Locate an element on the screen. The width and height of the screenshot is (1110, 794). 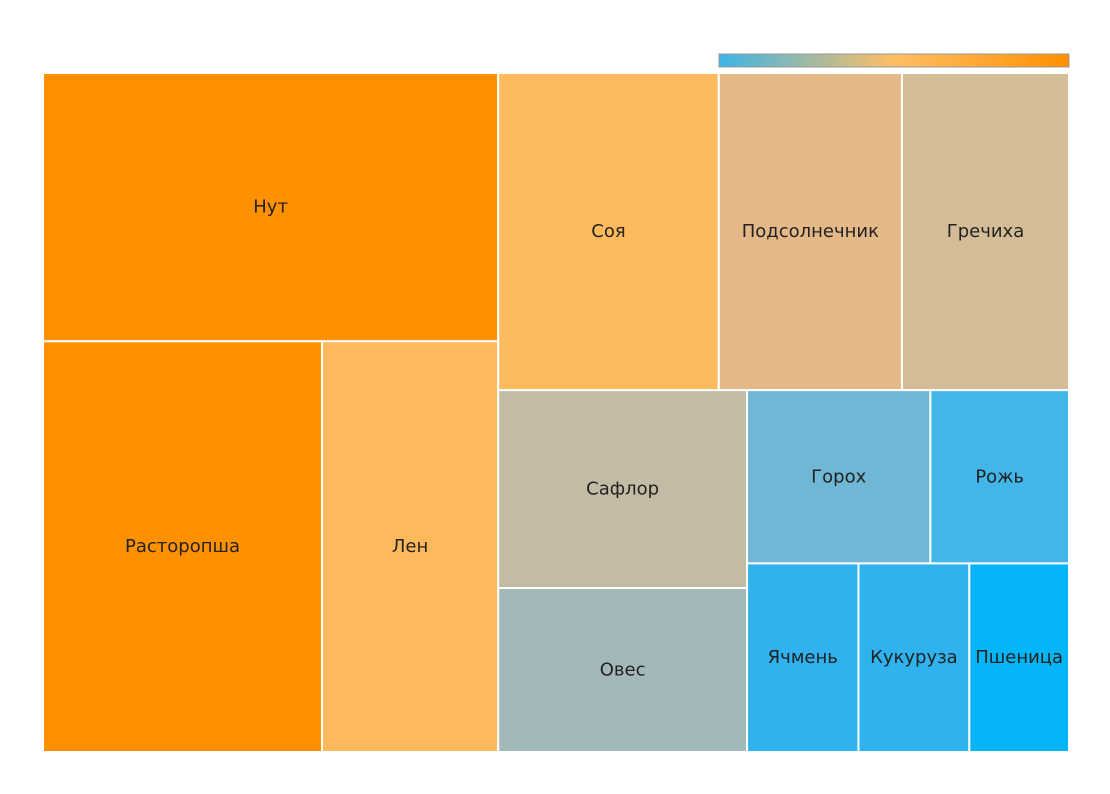
tile-9: Рожь is located at coordinates (999, 477).